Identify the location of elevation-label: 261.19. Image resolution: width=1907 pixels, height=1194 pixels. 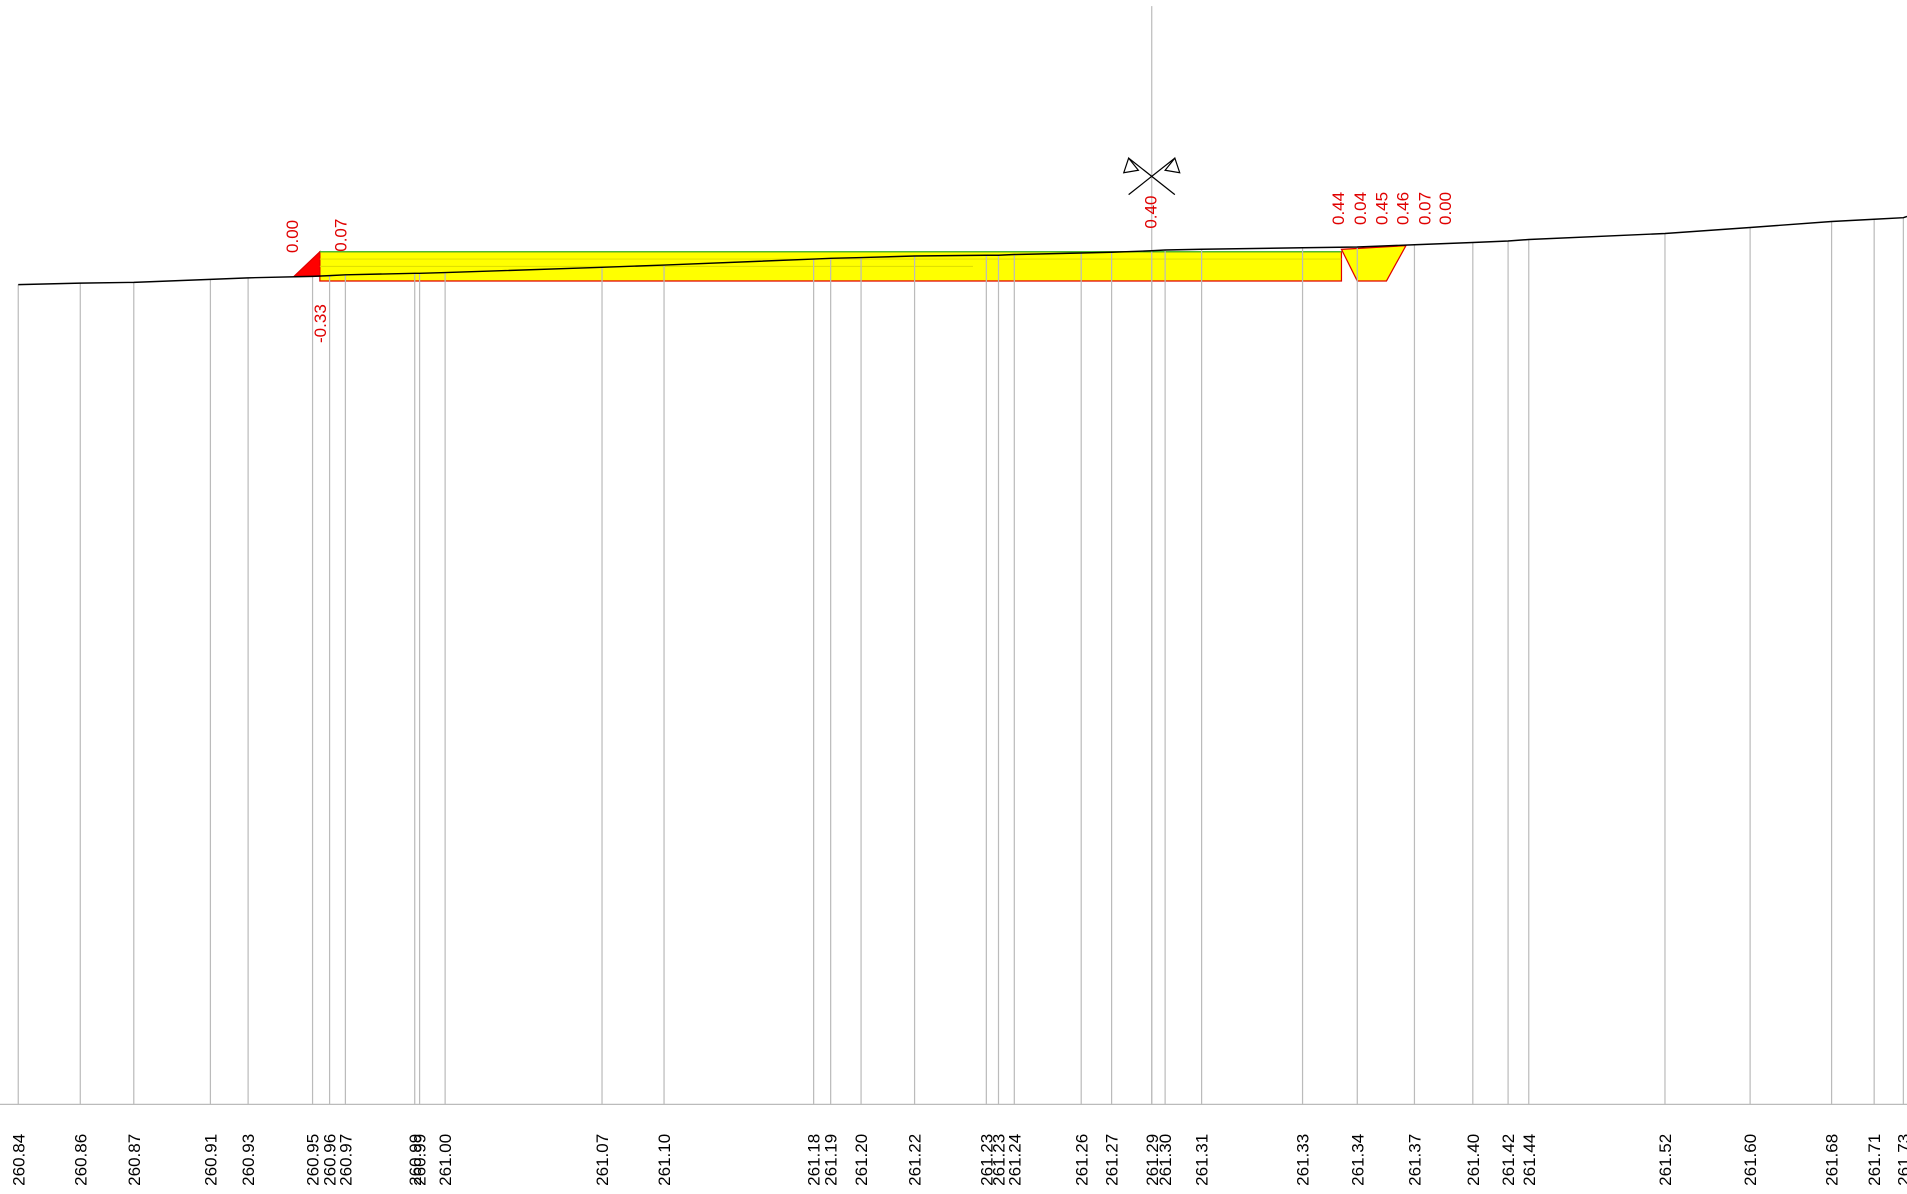
(831, 1160).